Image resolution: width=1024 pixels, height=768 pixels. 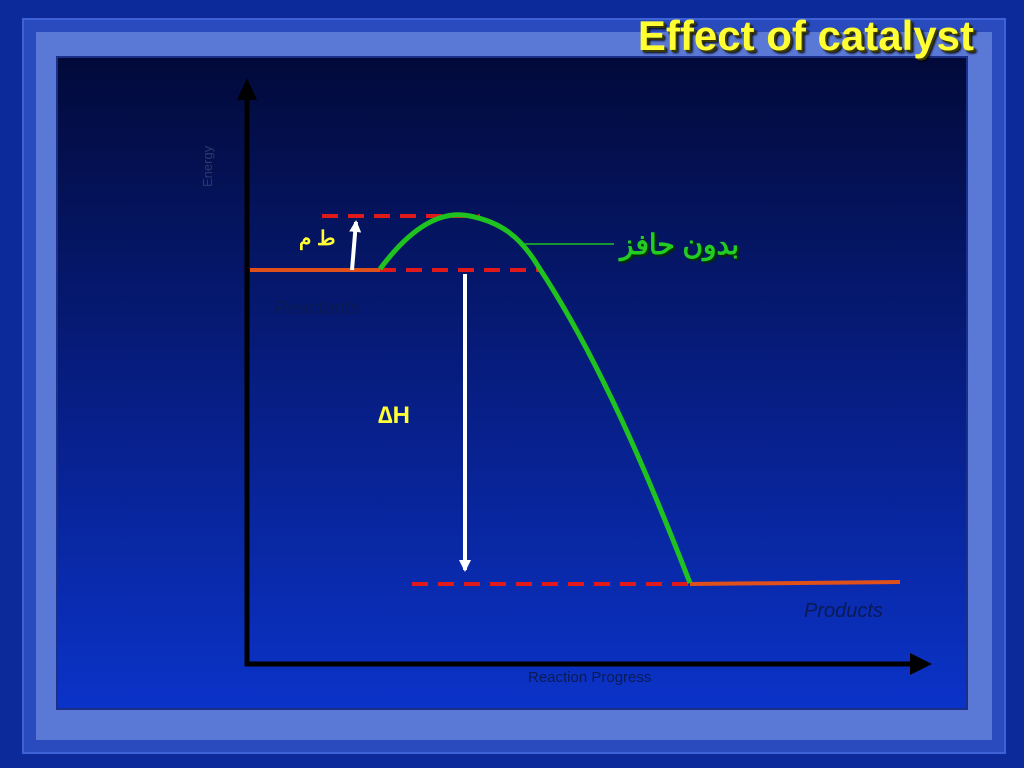 What do you see at coordinates (355, 245) in the screenshot?
I see `activation-energy-arrow` at bounding box center [355, 245].